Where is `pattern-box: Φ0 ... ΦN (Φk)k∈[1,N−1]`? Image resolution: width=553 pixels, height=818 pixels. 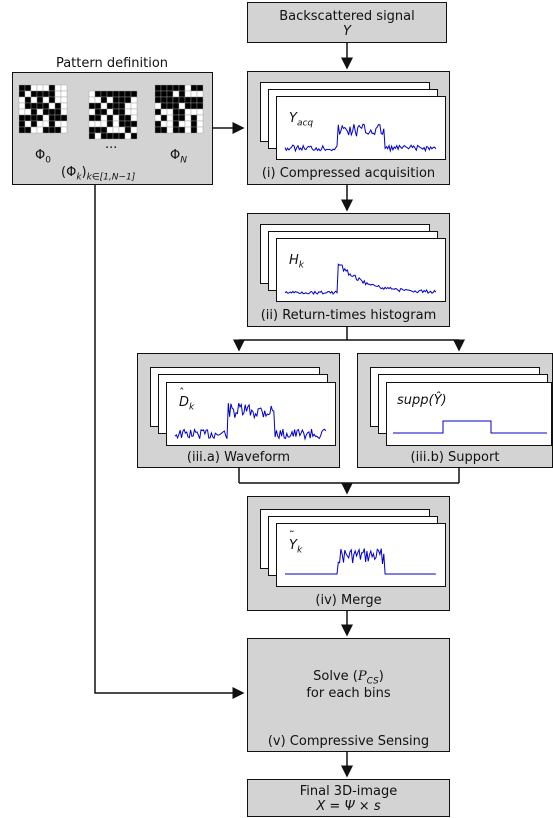
pattern-box: Φ0 ... ΦN (Φk)k∈[1,N−1] is located at coordinates (112, 128).